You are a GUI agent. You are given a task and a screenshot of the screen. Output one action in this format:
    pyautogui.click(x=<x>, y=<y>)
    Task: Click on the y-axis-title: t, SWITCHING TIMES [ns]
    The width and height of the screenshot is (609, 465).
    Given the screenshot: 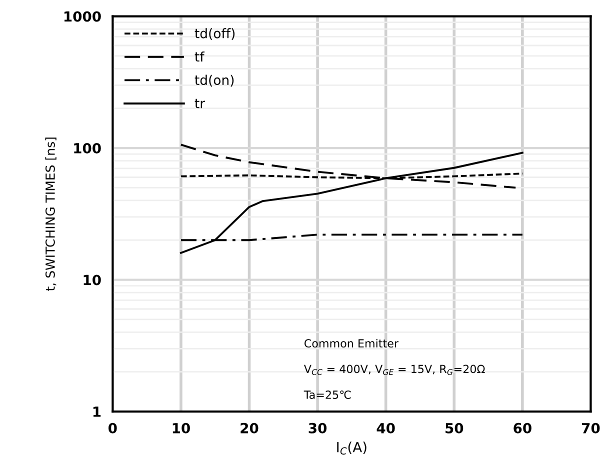 What is the action you would take?
    pyautogui.click(x=50, y=214)
    